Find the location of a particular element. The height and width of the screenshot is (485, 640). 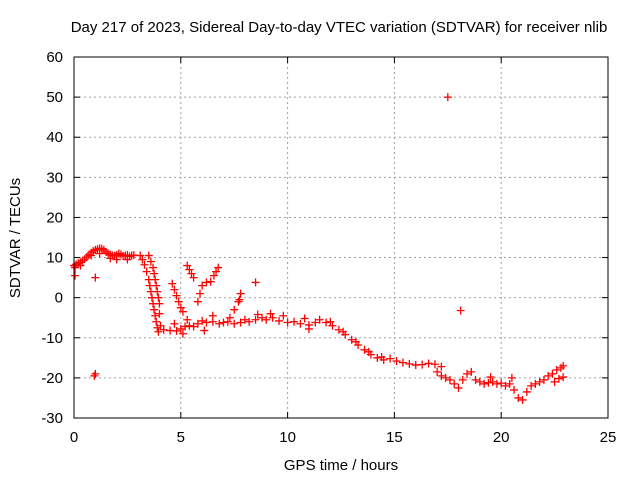

y-tick-label: 60 is located at coordinates (54, 57).